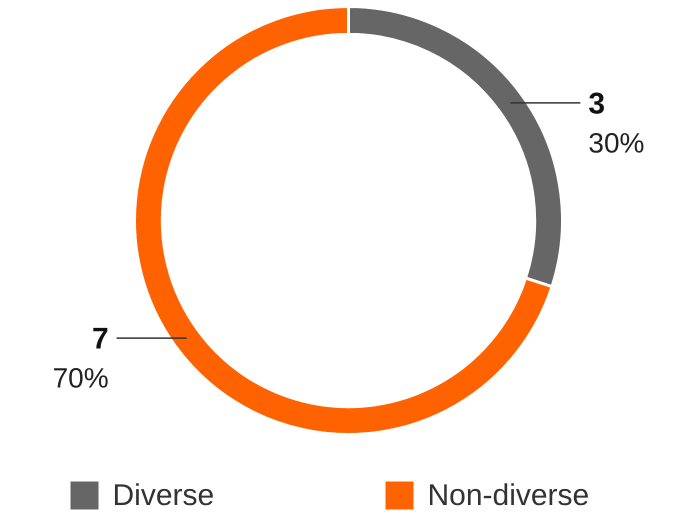  I want to click on data-label: 70%, so click(80, 378).